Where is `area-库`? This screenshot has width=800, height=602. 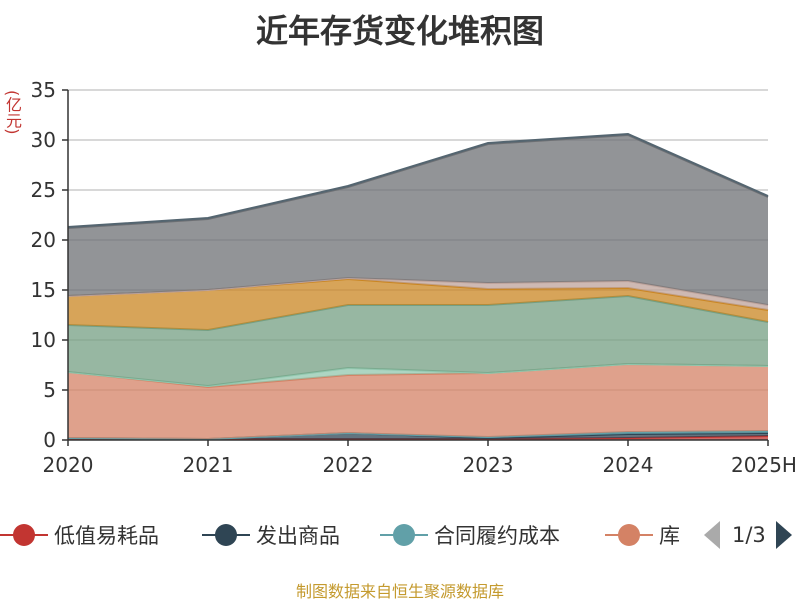
area-库 is located at coordinates (418, 401).